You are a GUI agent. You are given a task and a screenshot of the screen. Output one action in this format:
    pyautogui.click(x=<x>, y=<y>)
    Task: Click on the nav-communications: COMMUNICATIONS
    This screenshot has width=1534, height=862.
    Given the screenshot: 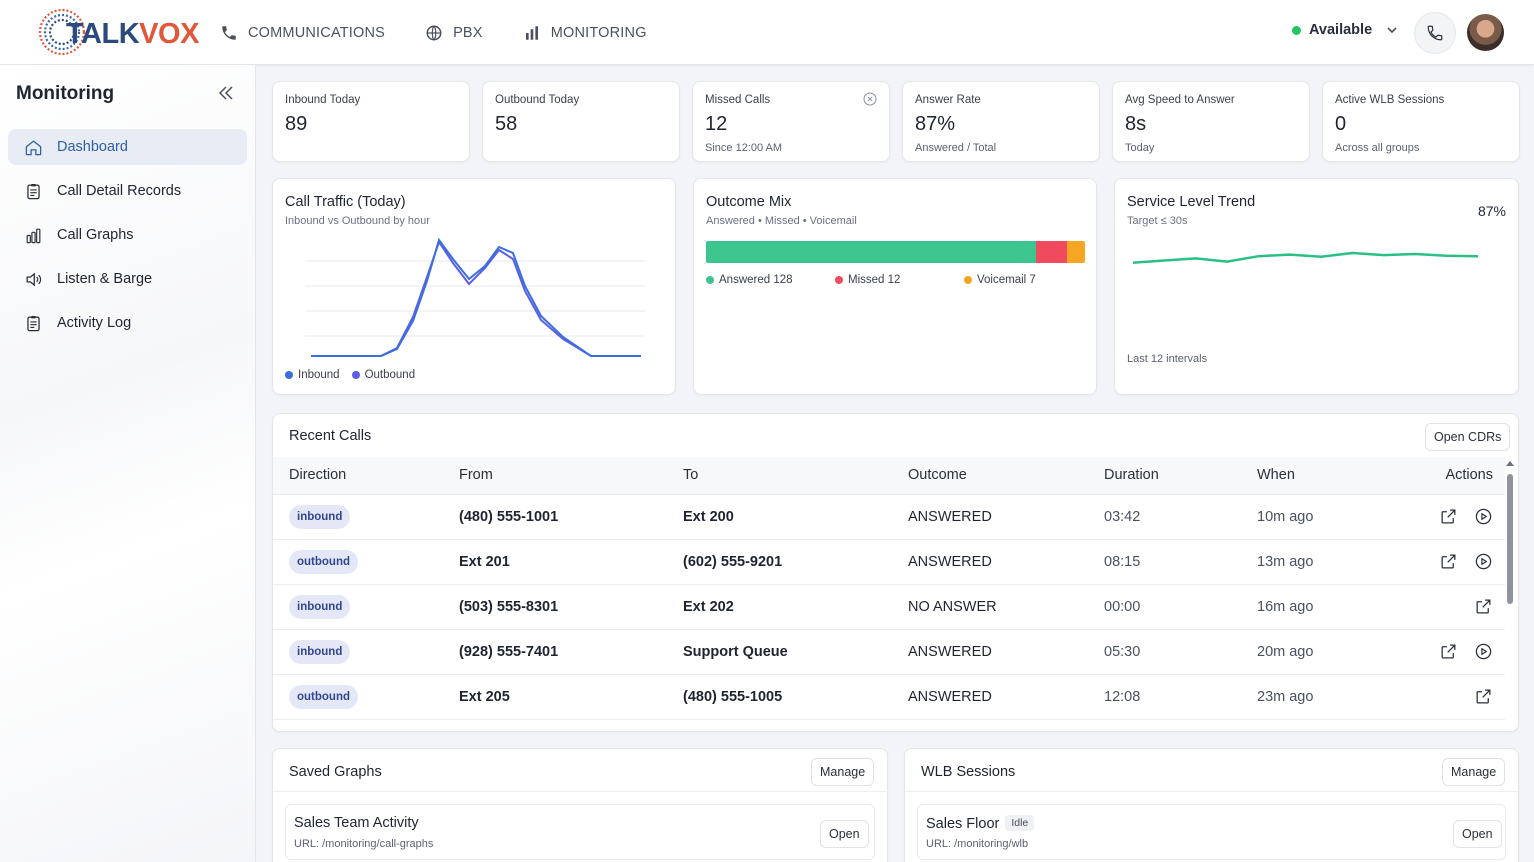 What is the action you would take?
    pyautogui.click(x=302, y=33)
    